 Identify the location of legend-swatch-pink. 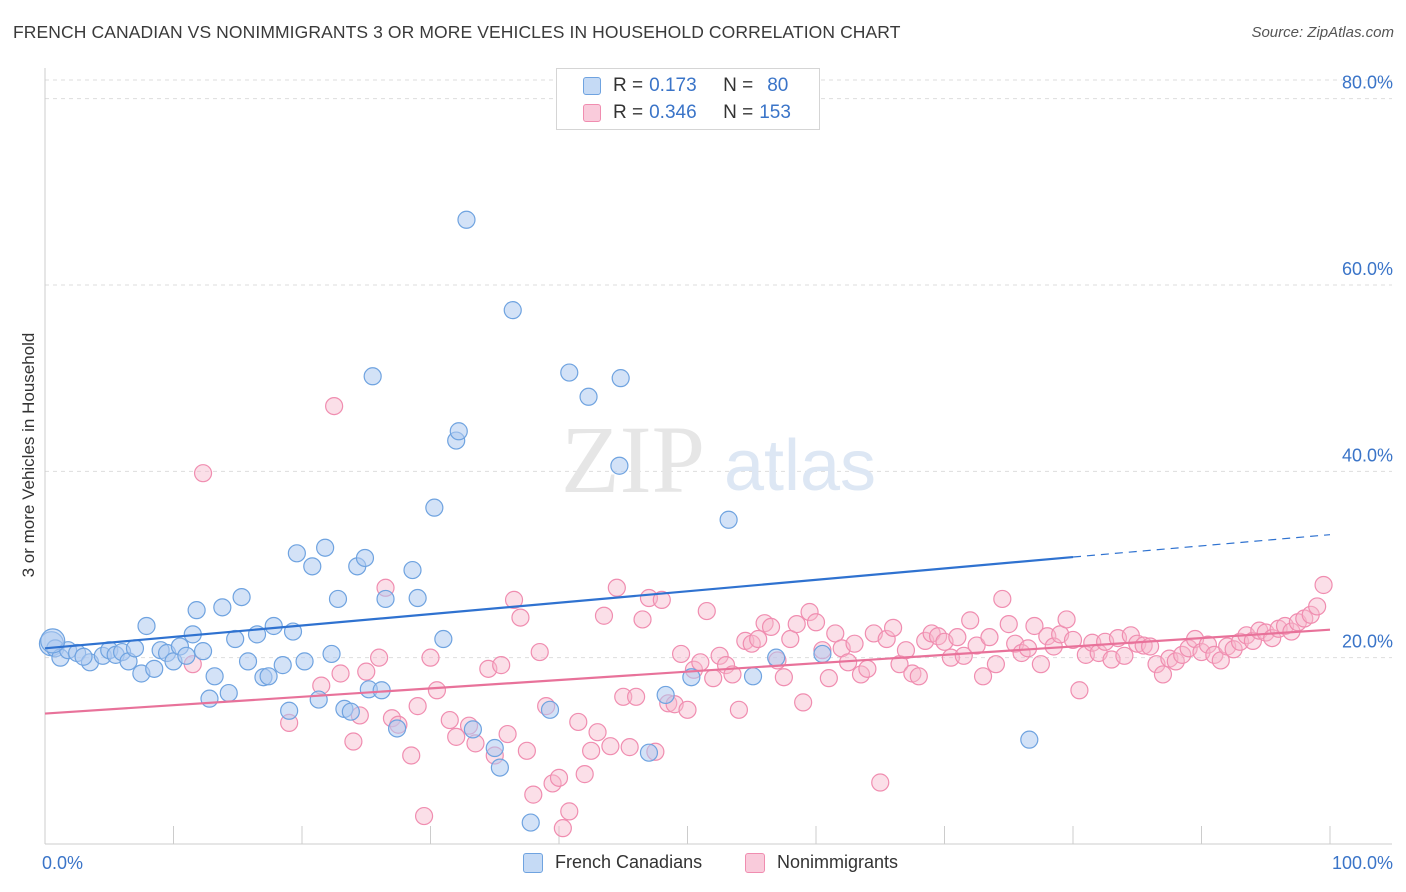
(592, 113).